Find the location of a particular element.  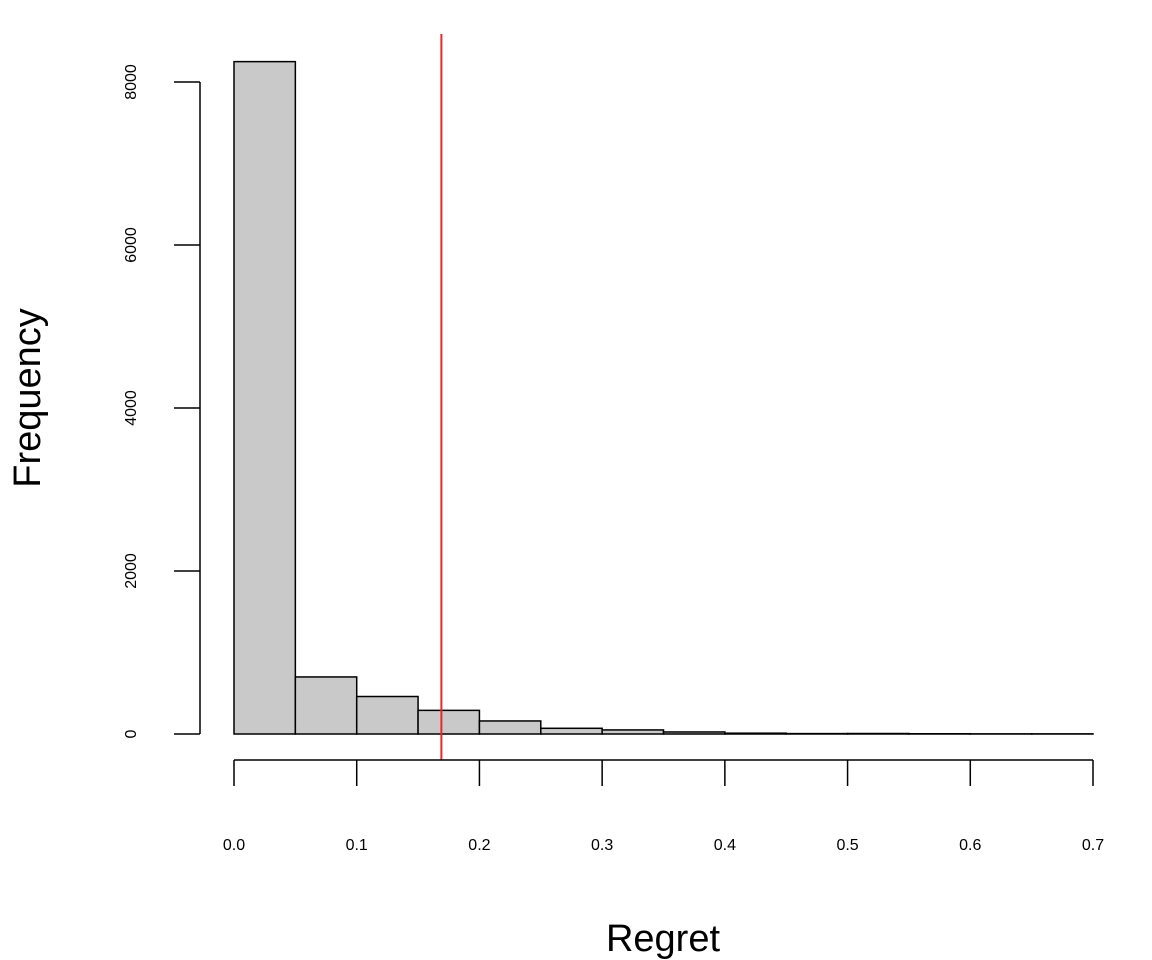

x-tick-label: 0.2 is located at coordinates (479, 845).